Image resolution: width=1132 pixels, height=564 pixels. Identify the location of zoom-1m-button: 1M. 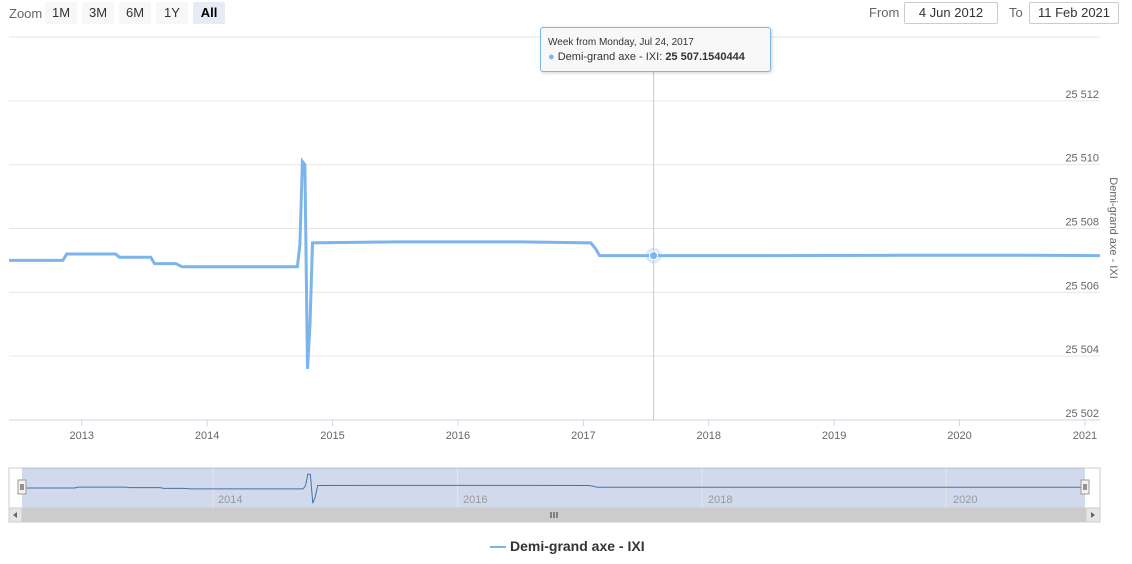
(61, 13).